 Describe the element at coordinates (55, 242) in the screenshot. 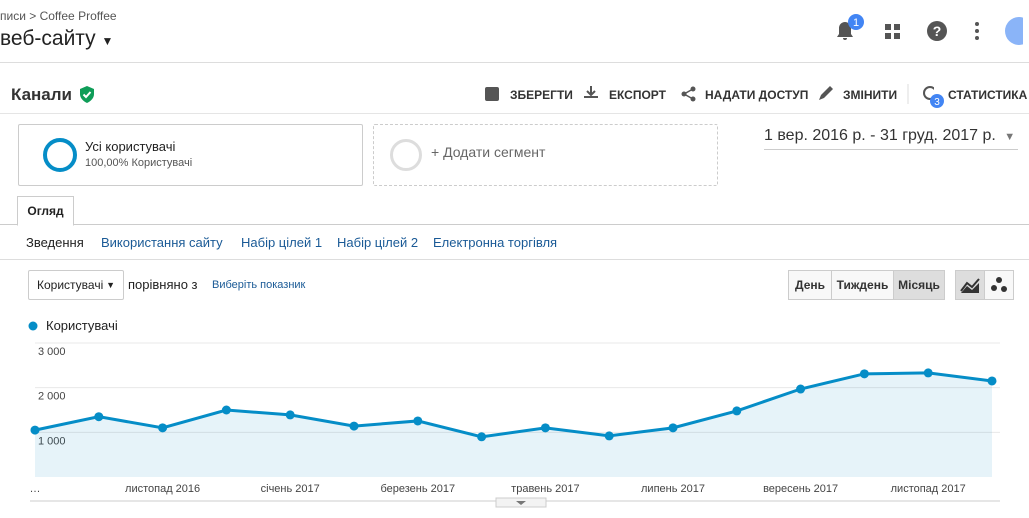

I see `subtab: Зведення` at that location.